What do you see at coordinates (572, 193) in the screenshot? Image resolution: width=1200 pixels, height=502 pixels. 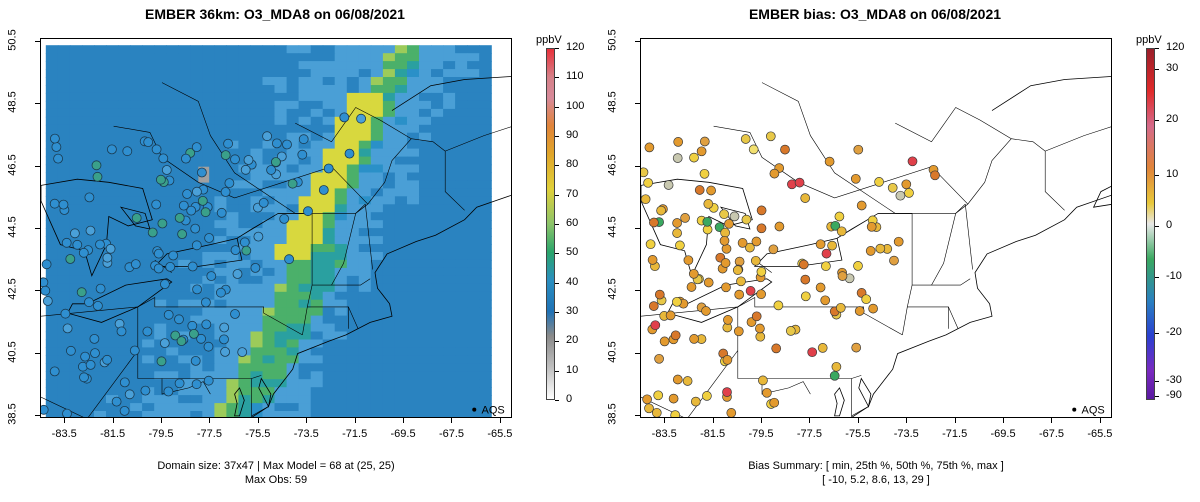 I see `model-colorbar-tick-label: 70` at bounding box center [572, 193].